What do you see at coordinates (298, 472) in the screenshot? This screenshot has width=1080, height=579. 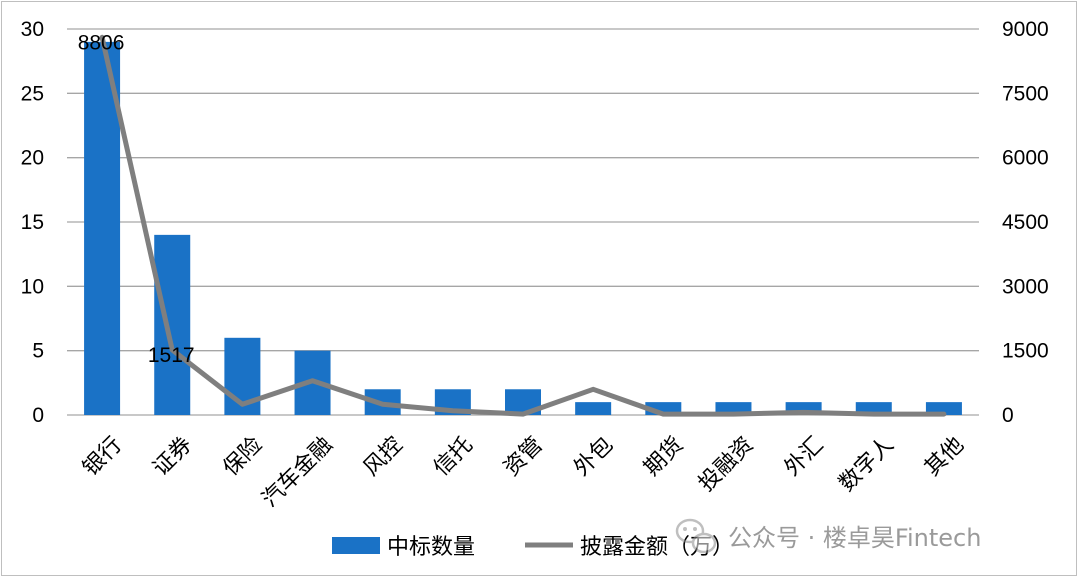 I see `category-label: 汽车金融` at bounding box center [298, 472].